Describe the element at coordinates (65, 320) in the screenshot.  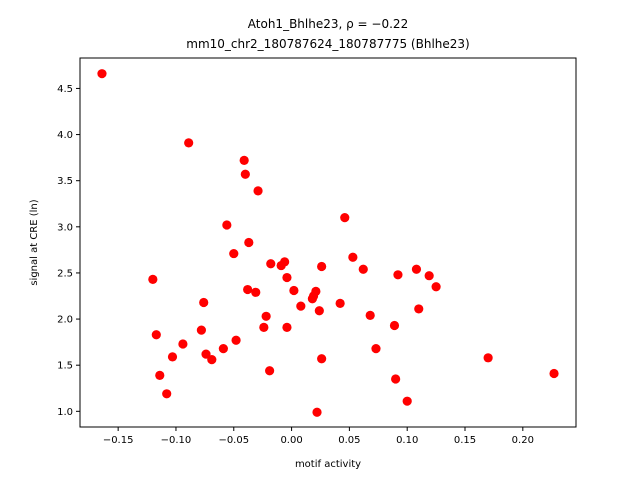
I see `y-tick-label: 2.0` at that location.